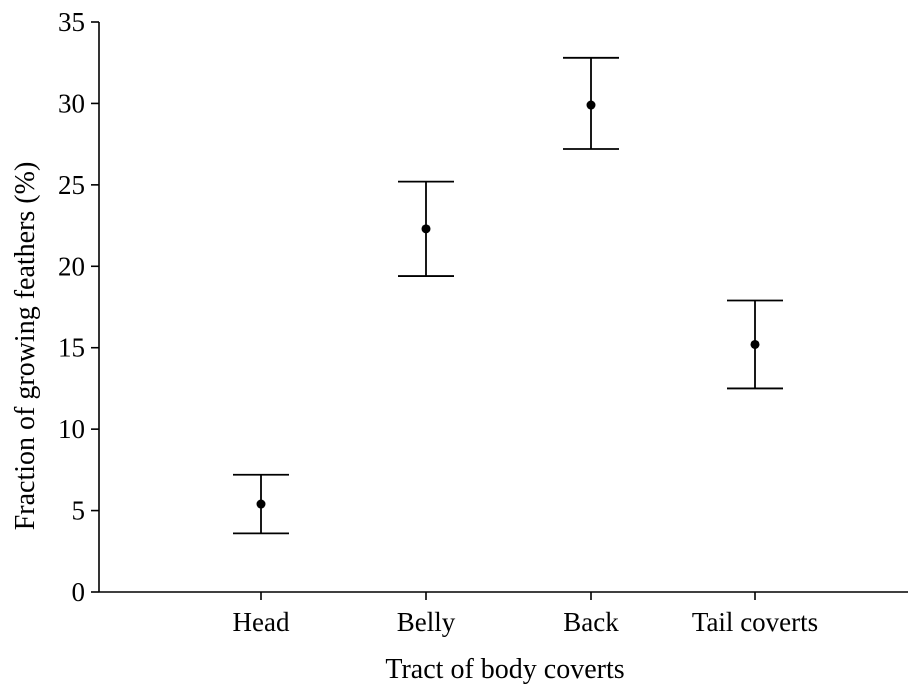 The height and width of the screenshot is (688, 908). Describe the element at coordinates (78, 307) in the screenshot. I see `y-ticks: 0 5 10 15 20 25 30 35` at that location.